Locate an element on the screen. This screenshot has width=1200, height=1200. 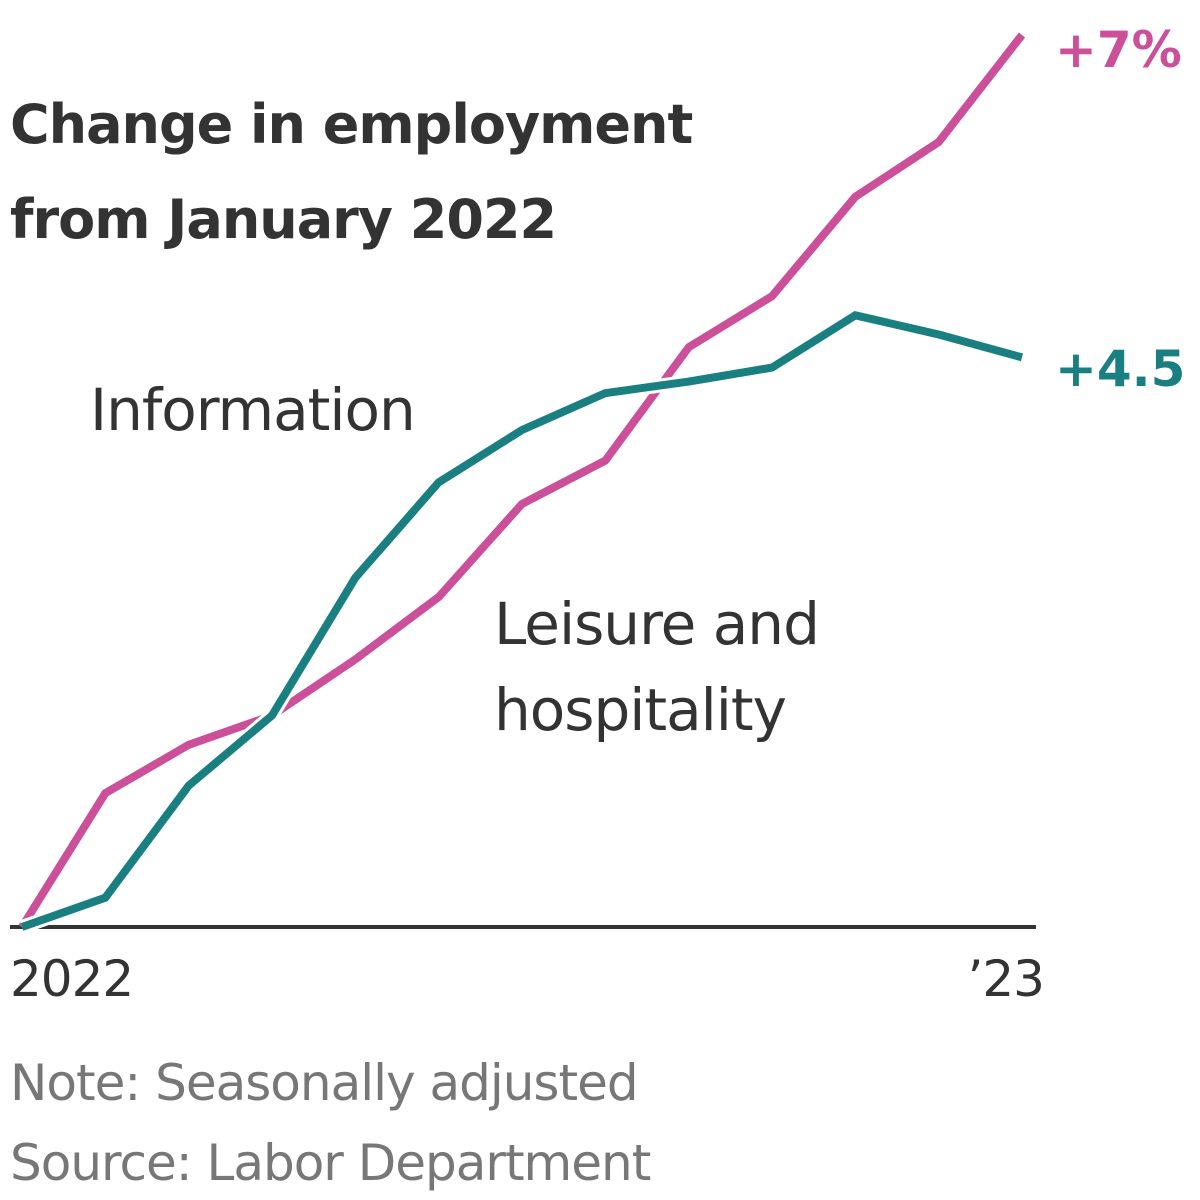
chart-title-line-2: from January 2022 is located at coordinates (283, 219).